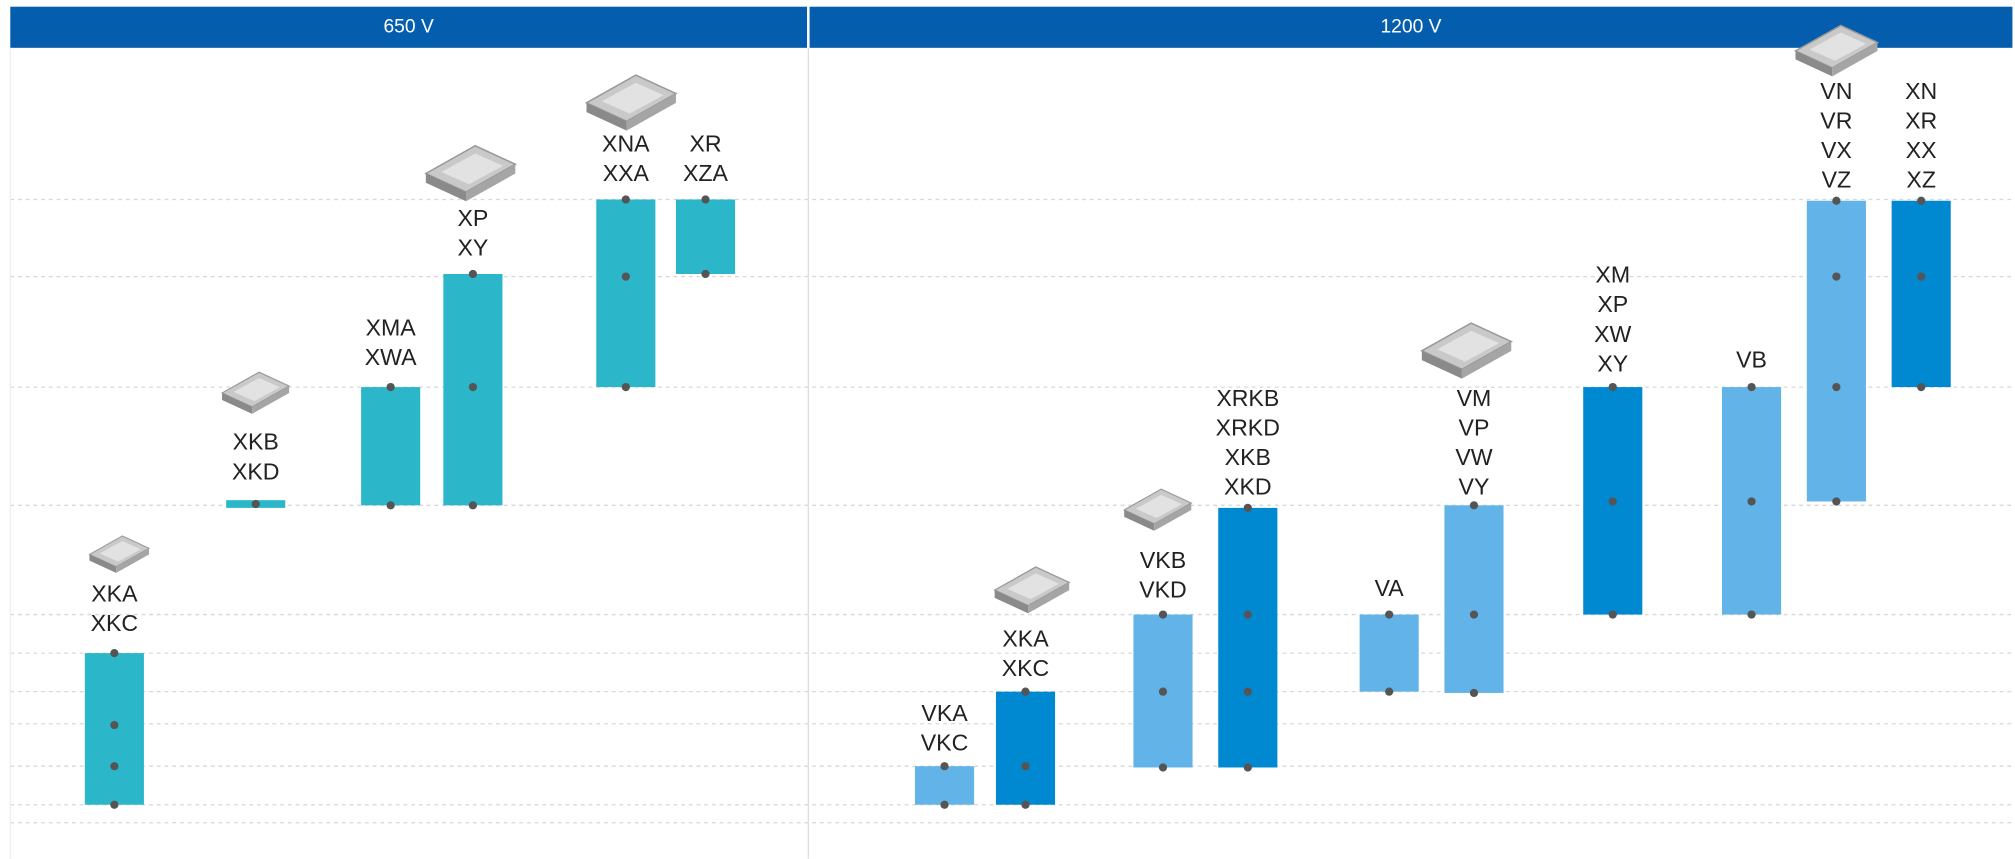 This screenshot has width=2015, height=859. Describe the element at coordinates (1837, 180) in the screenshot. I see `product-label: VZ` at that location.